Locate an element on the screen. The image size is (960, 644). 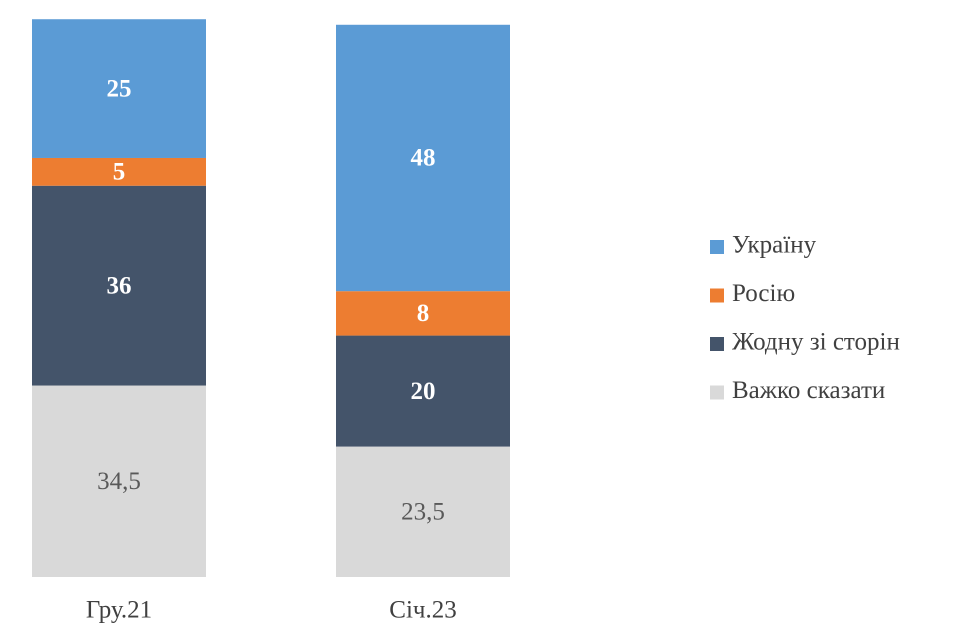
legend-label: Україну is located at coordinates (774, 245).